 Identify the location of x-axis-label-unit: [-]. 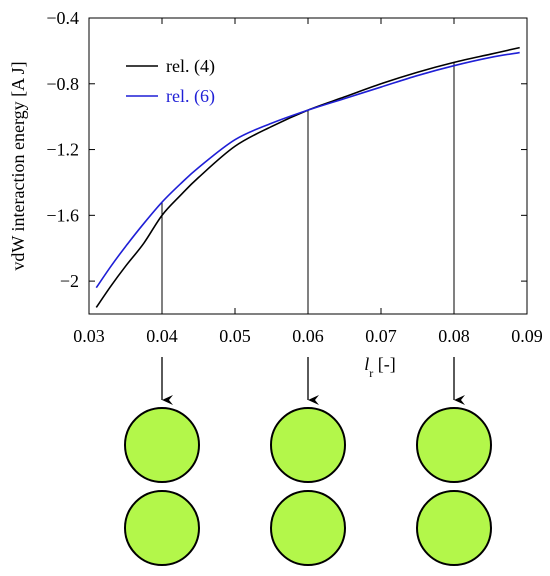
(384, 364).